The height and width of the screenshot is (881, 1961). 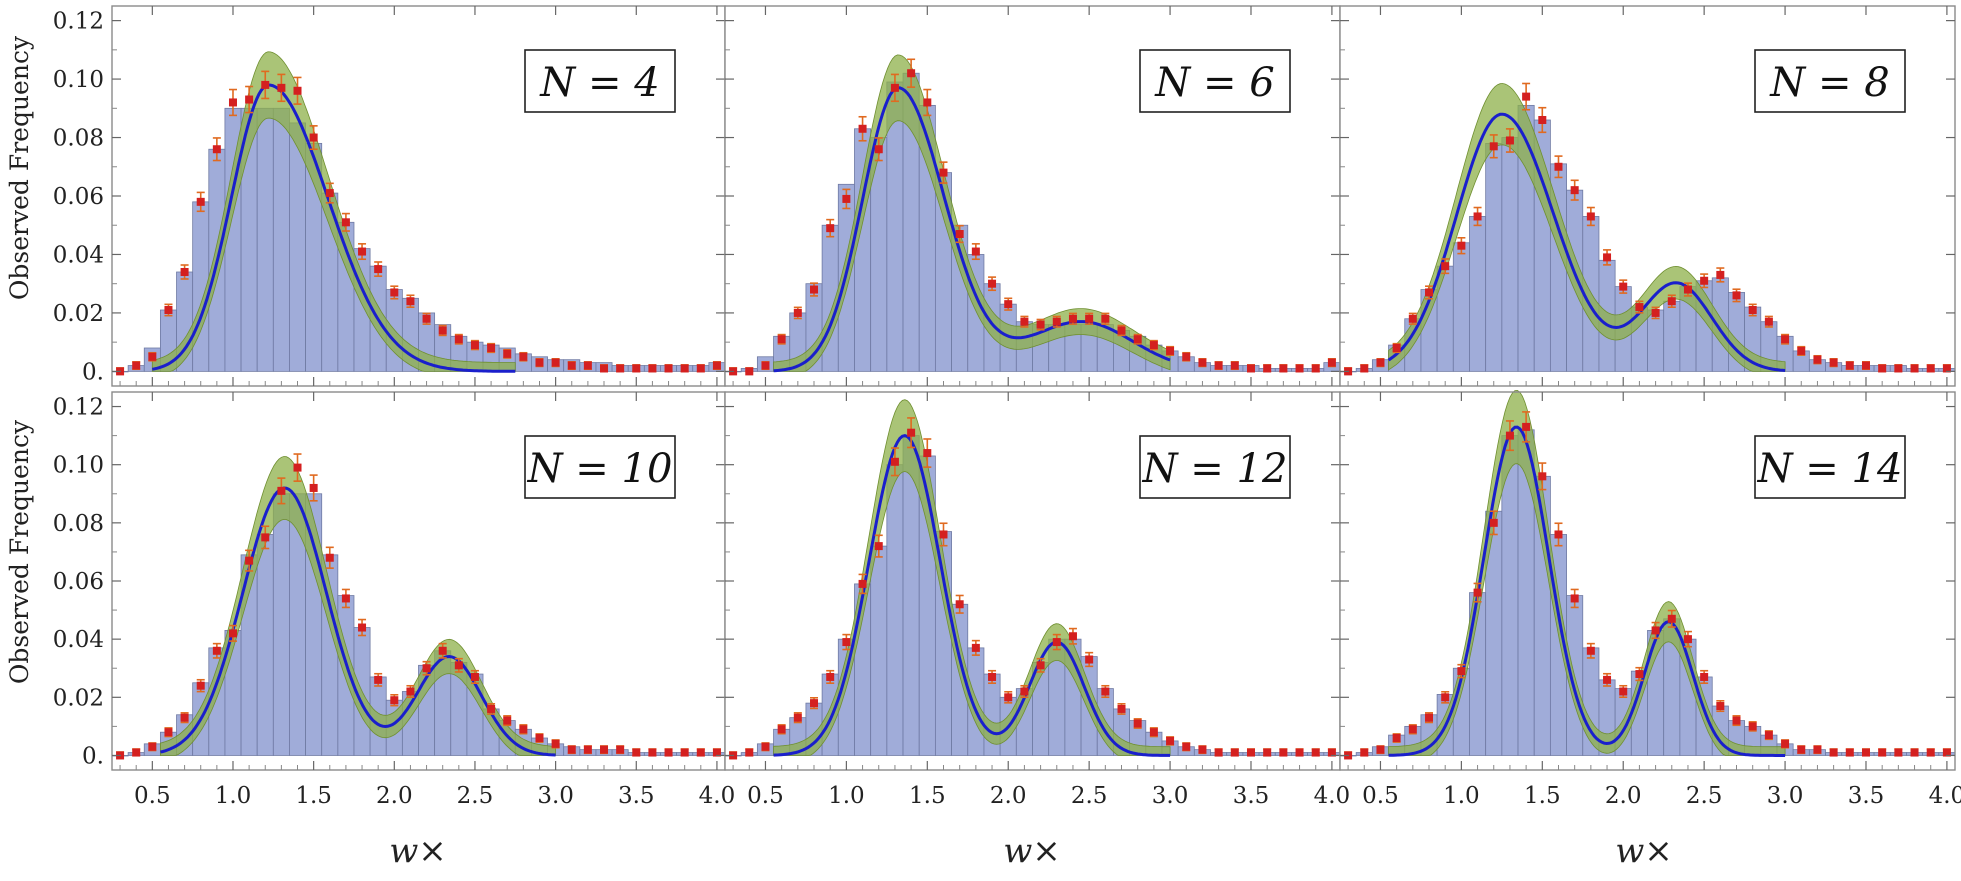 I want to click on y-tick-label: 0.10, so click(x=78, y=80).